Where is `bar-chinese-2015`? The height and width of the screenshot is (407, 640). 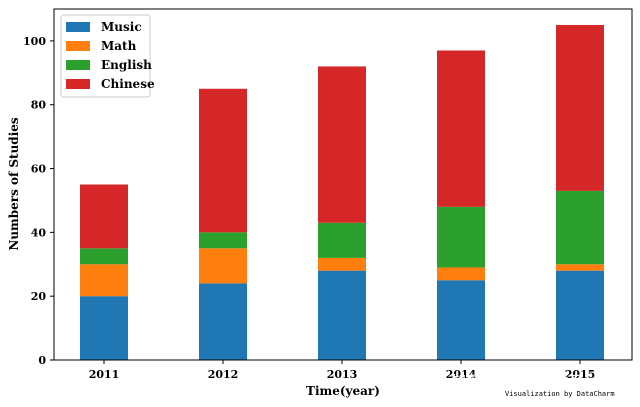
bar-chinese-2015 is located at coordinates (580, 107).